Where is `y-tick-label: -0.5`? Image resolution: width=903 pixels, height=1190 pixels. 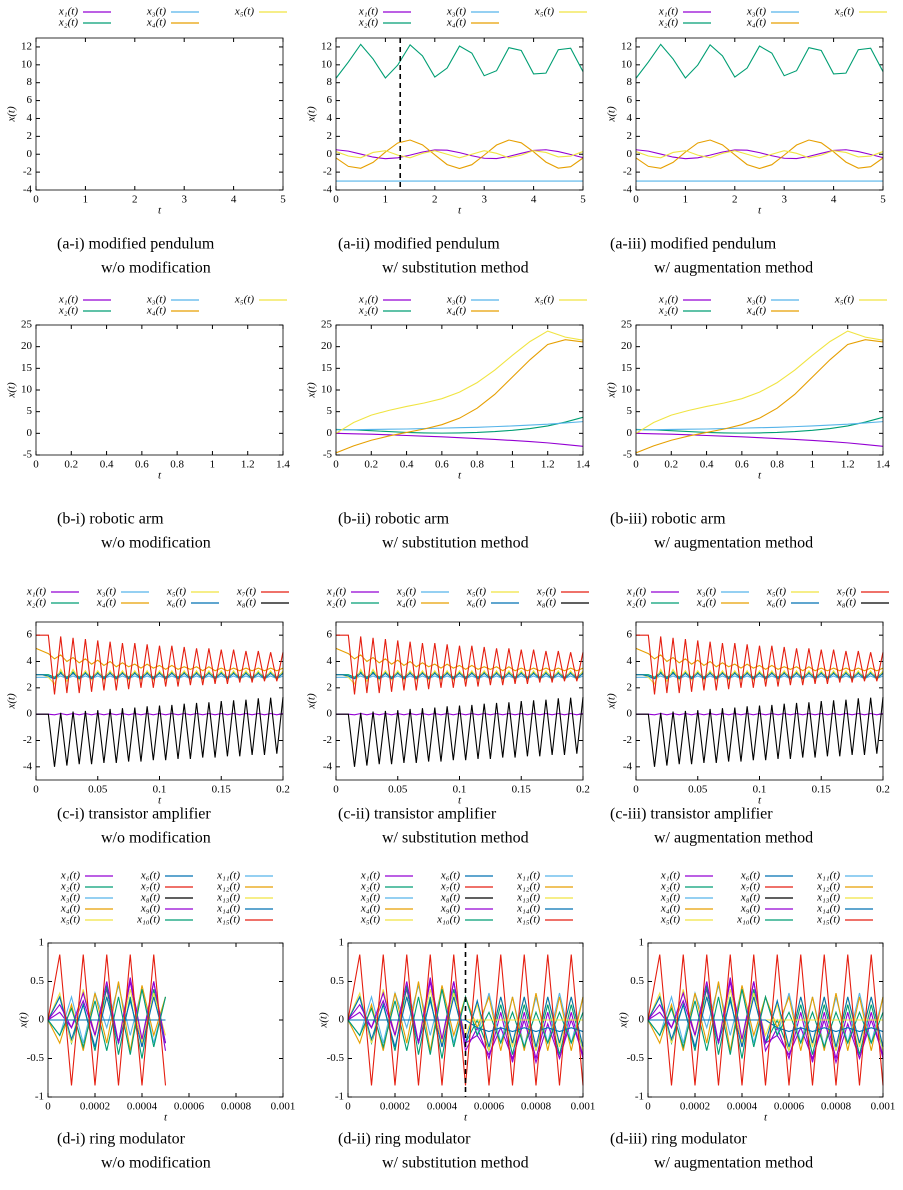 y-tick-label: -0.5 is located at coordinates (336, 1058).